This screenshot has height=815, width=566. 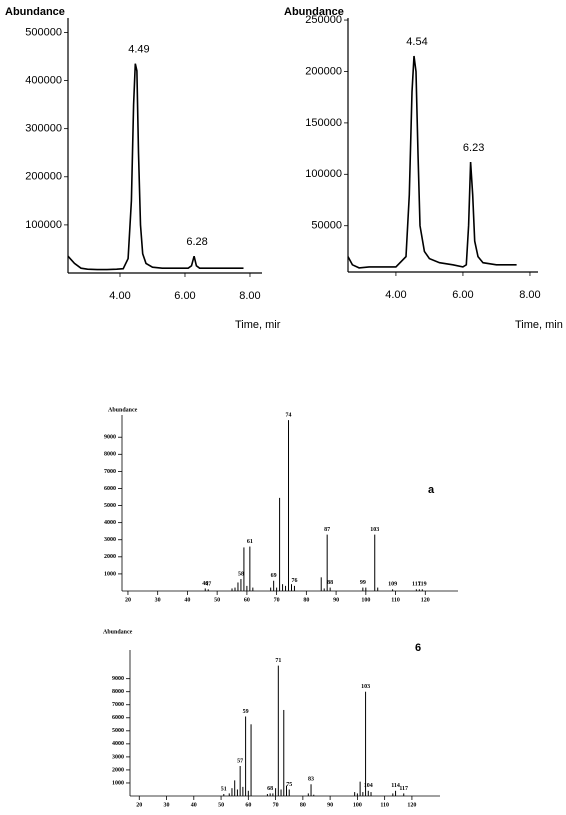 What do you see at coordinates (258, 325) in the screenshot?
I see `x-axis-label: Time, mir` at bounding box center [258, 325].